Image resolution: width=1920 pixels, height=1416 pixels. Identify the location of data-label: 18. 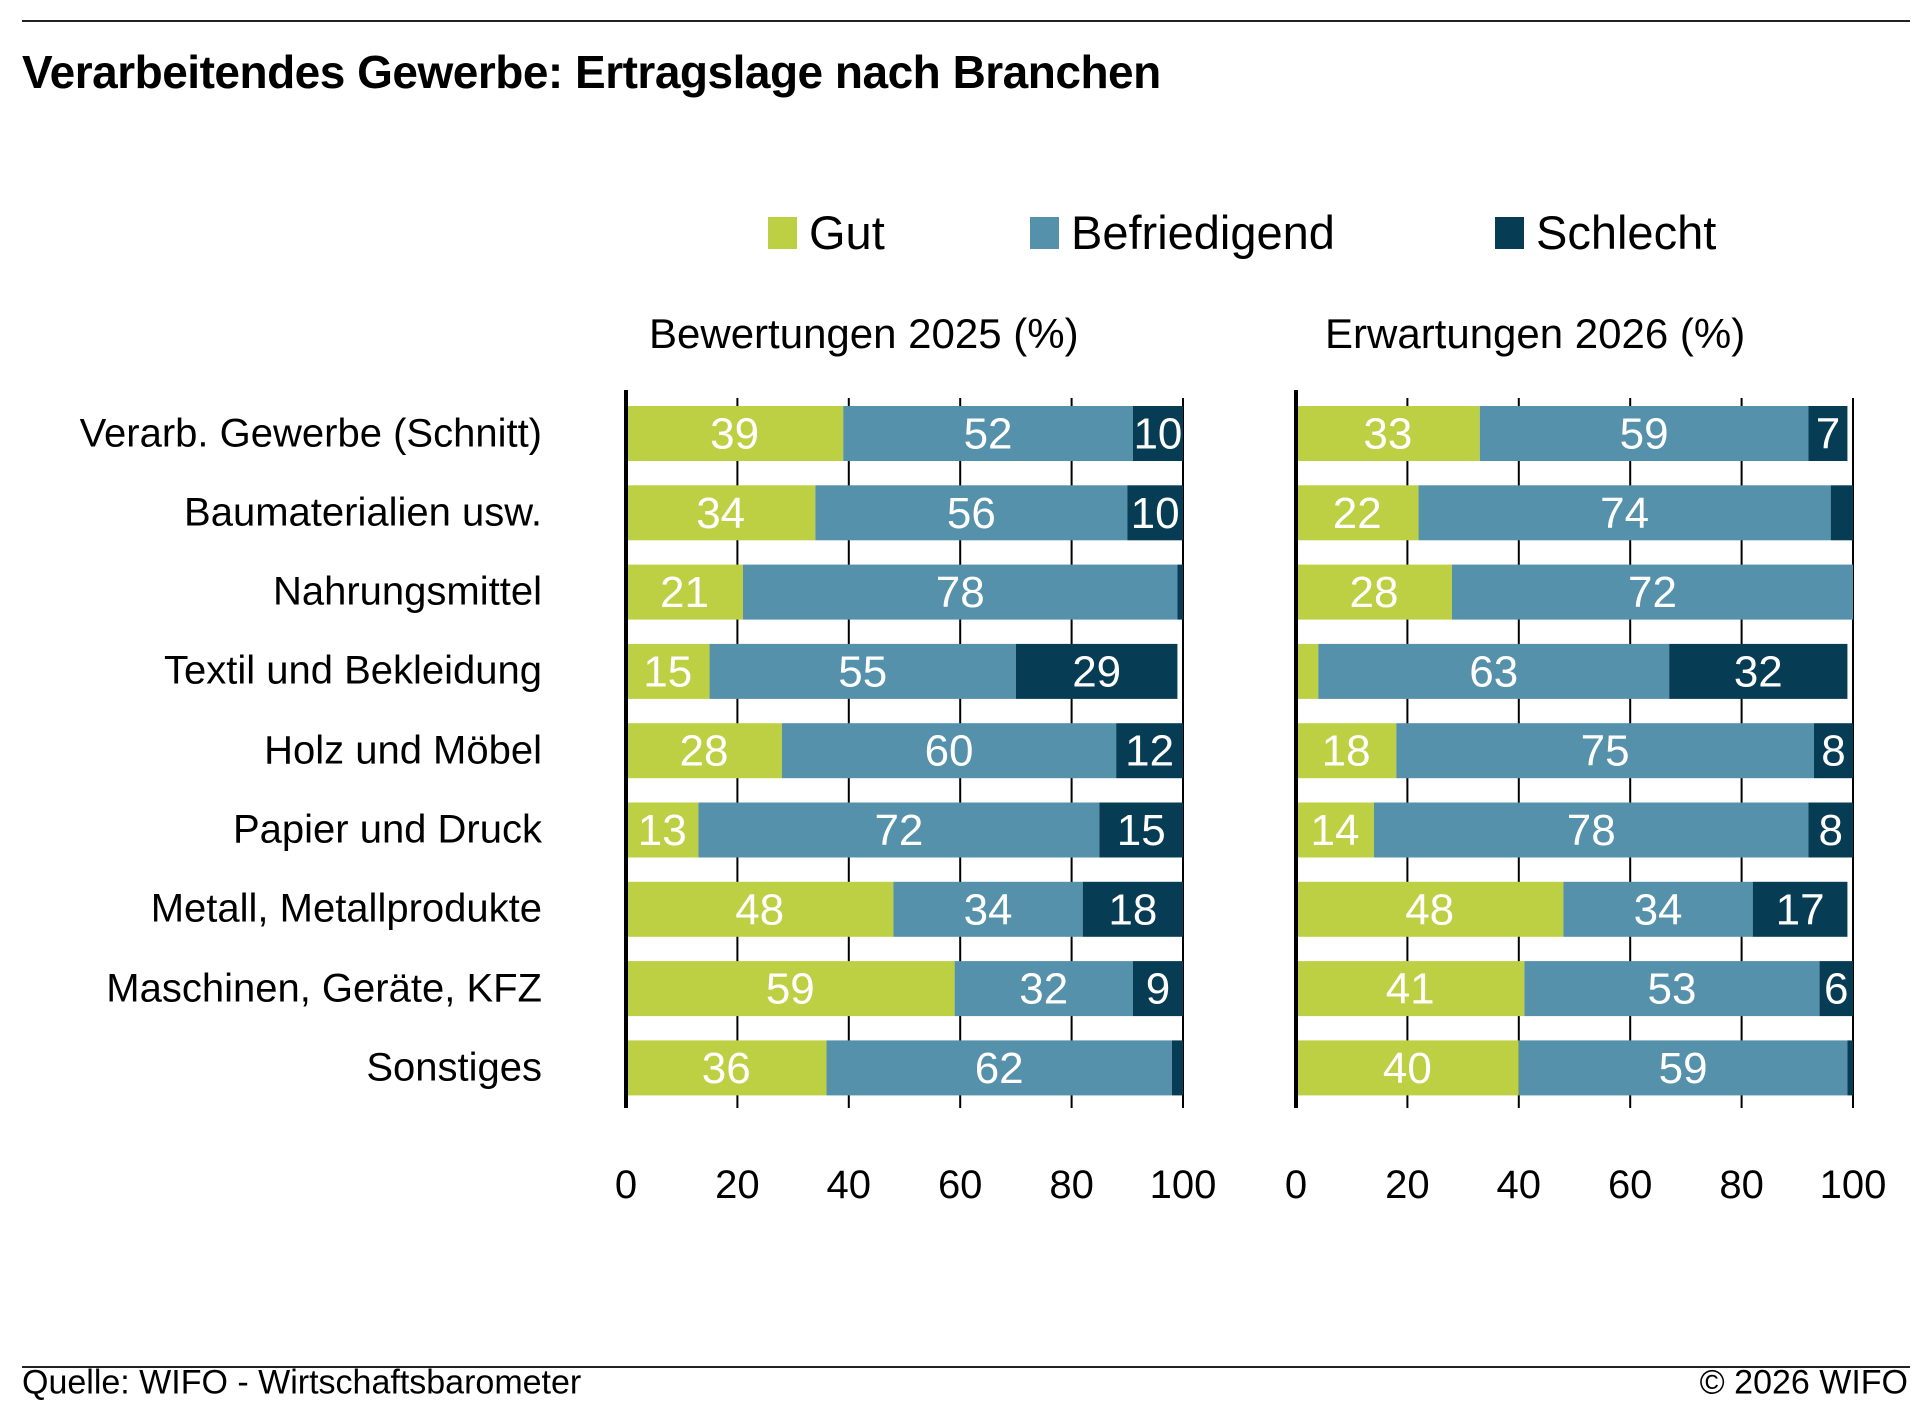
(1346, 751).